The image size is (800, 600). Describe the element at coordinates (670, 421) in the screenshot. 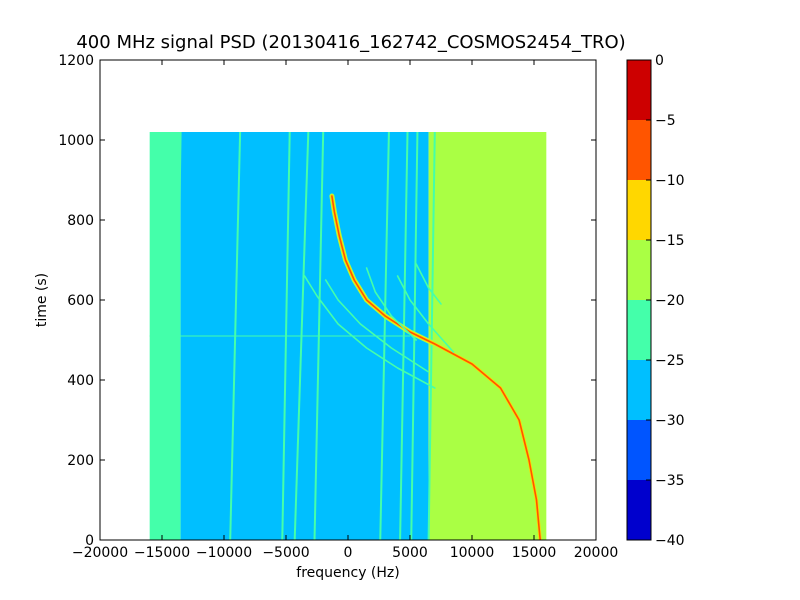

I see `colorbar-tick-label: −30` at that location.